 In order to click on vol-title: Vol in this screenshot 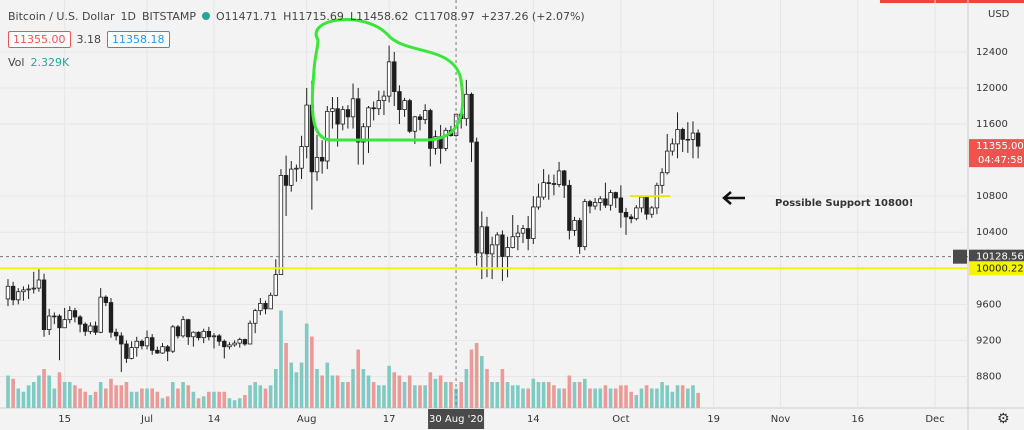, I will do `click(16, 62)`.